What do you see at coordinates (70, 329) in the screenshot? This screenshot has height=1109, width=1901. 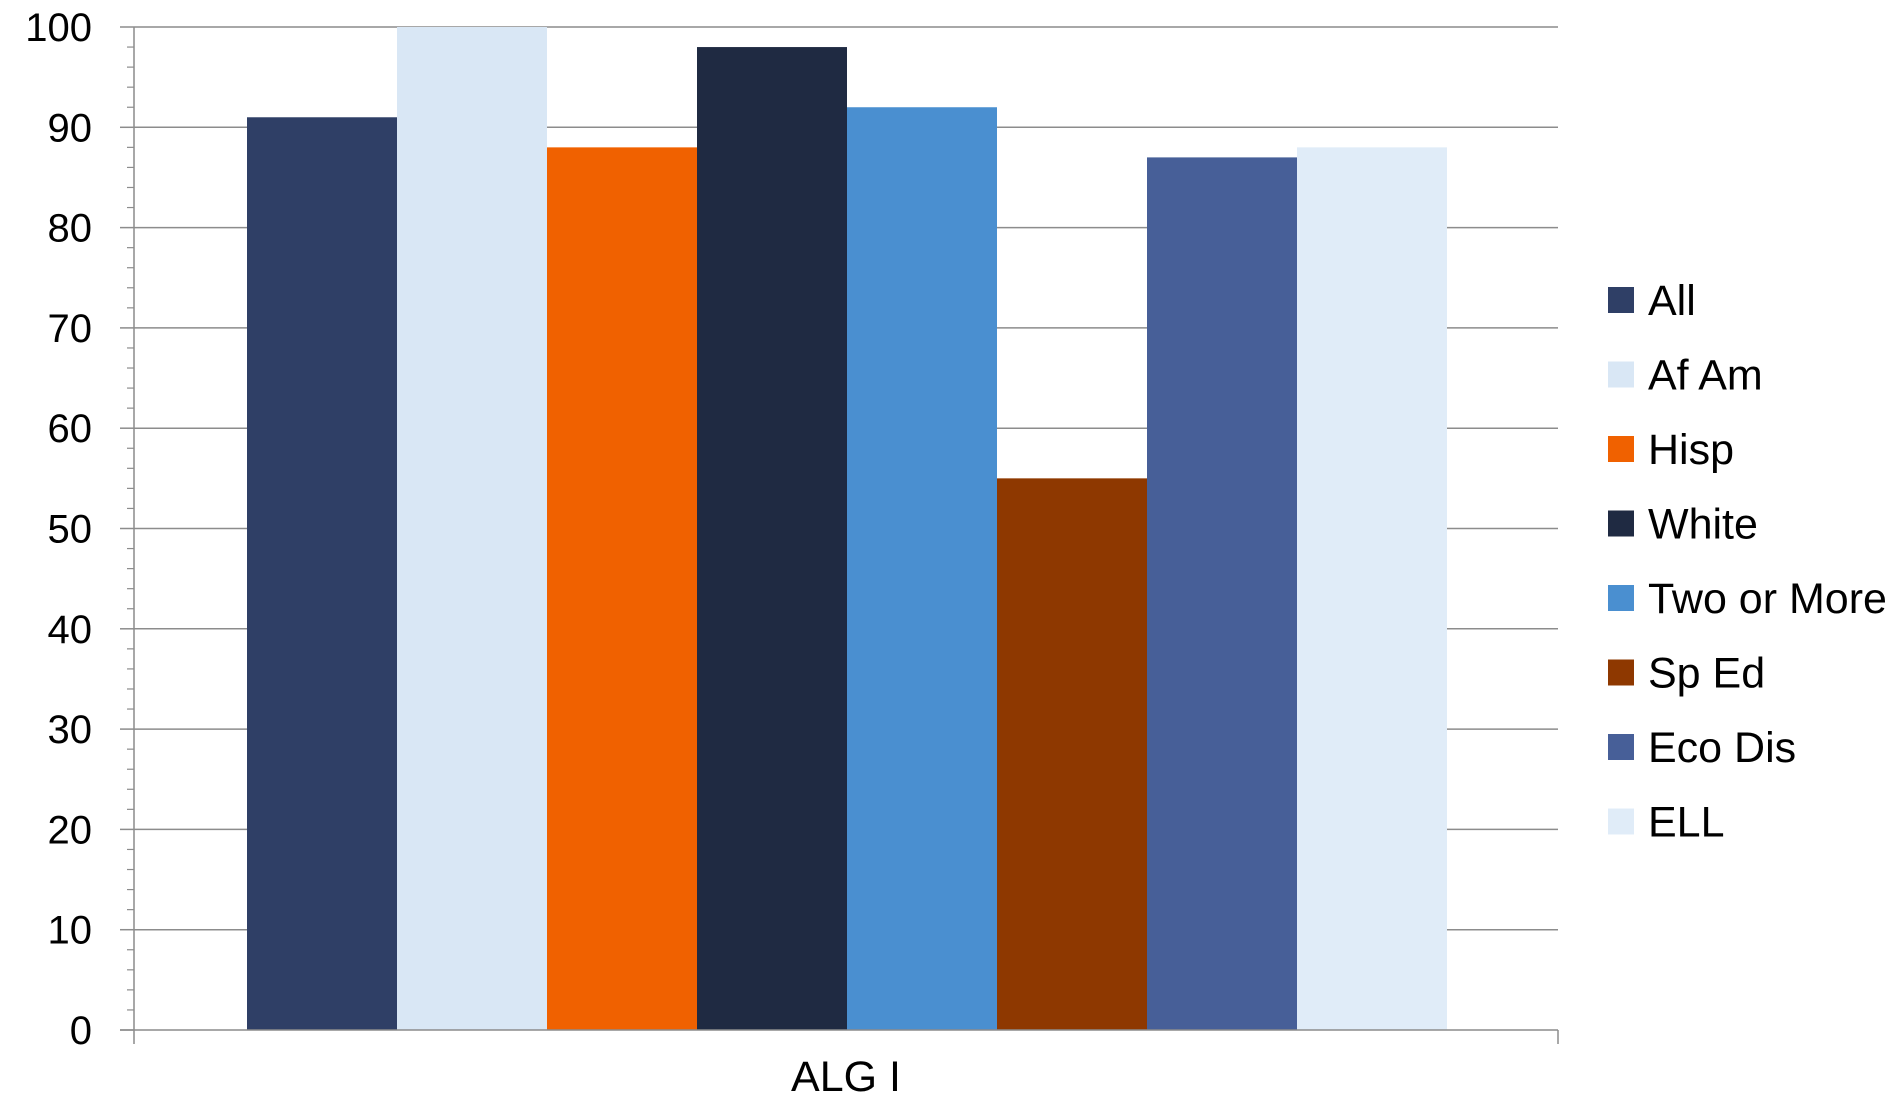 I see `y-tick-label: 70` at bounding box center [70, 329].